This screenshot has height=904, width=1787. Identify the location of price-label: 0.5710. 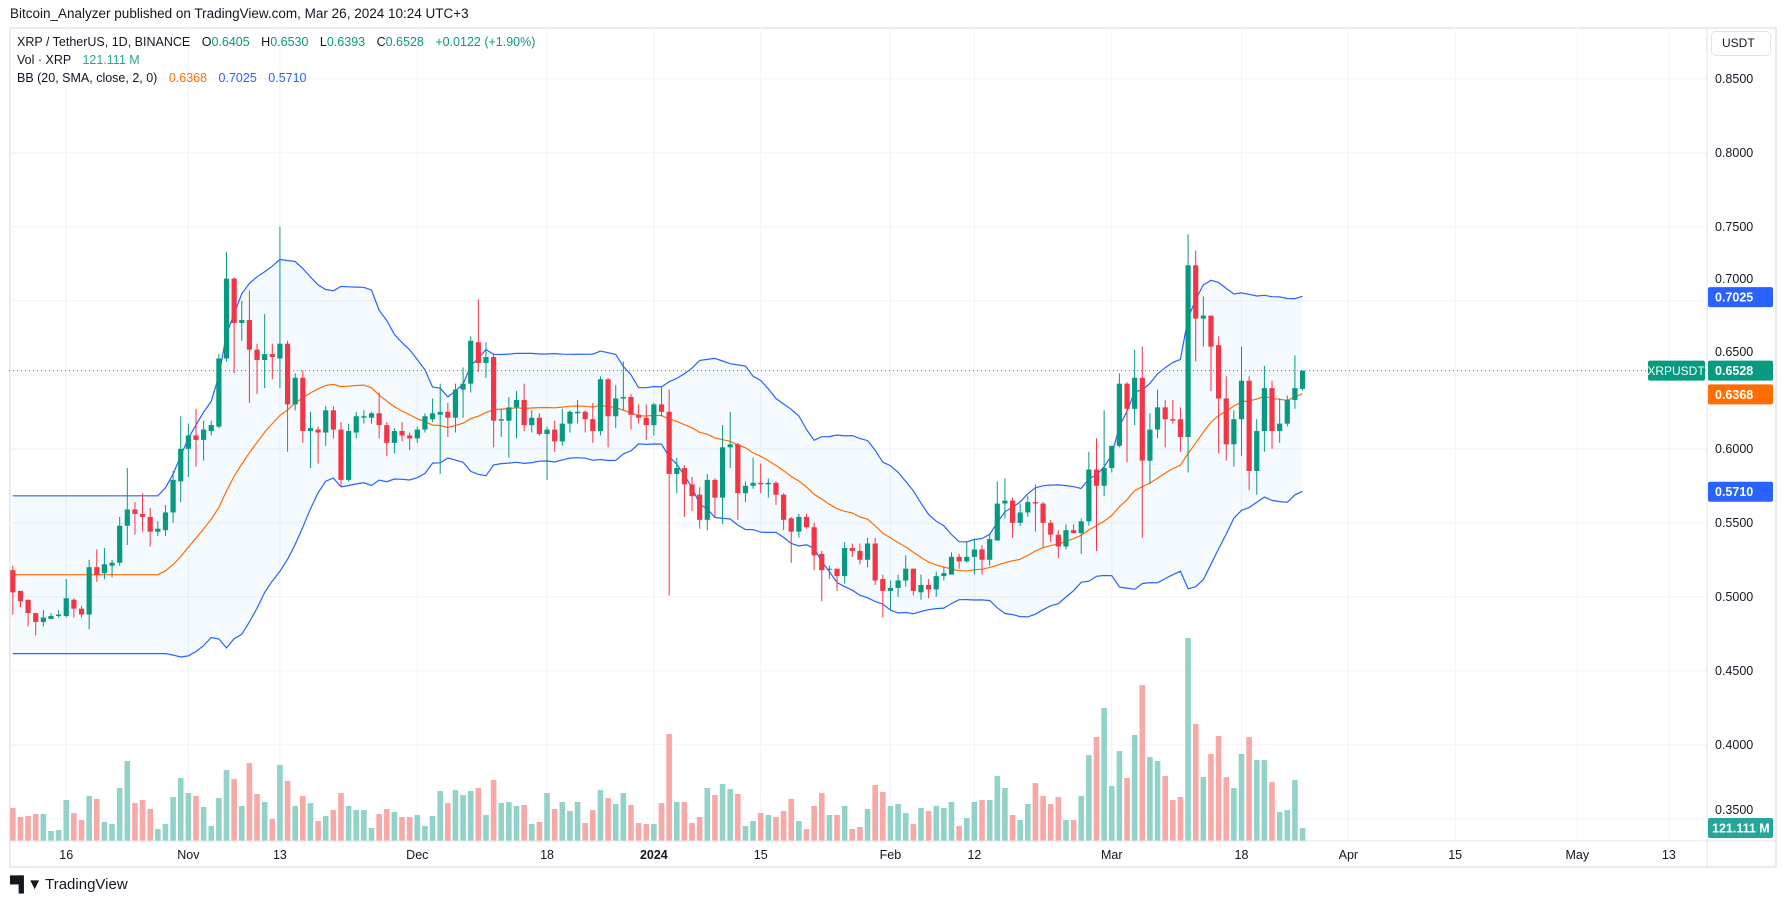
(1740, 491).